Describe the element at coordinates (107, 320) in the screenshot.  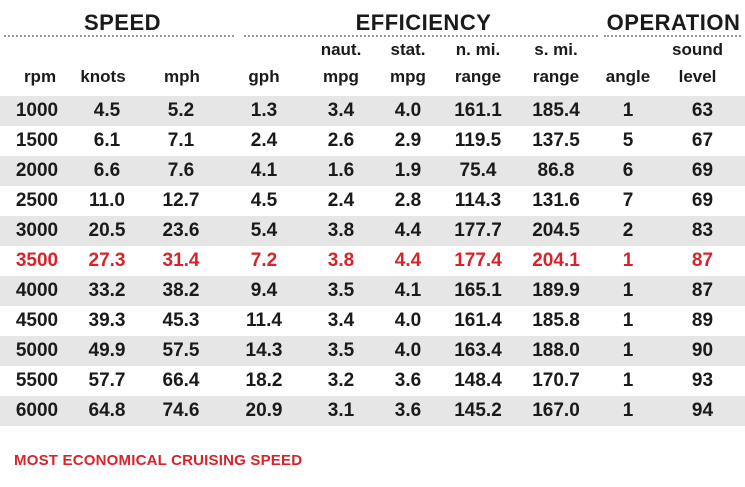
I see `cell-knots: 39.3` at that location.